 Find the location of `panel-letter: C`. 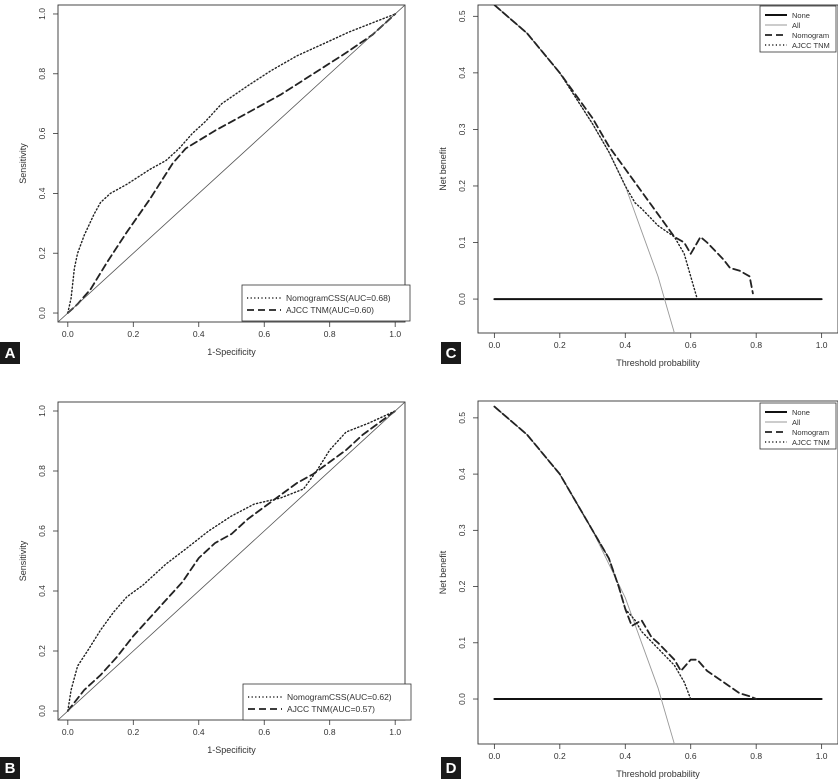

panel-letter: C is located at coordinates (451, 353).